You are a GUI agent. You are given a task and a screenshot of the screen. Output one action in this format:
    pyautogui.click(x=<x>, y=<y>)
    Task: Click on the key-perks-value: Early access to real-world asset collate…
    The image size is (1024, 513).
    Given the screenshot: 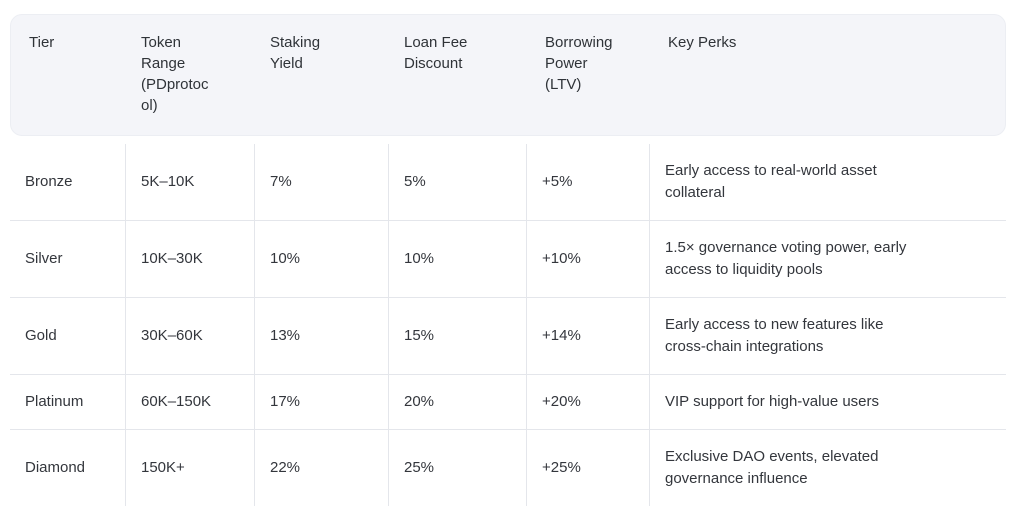 What is the action you would take?
    pyautogui.click(x=771, y=181)
    